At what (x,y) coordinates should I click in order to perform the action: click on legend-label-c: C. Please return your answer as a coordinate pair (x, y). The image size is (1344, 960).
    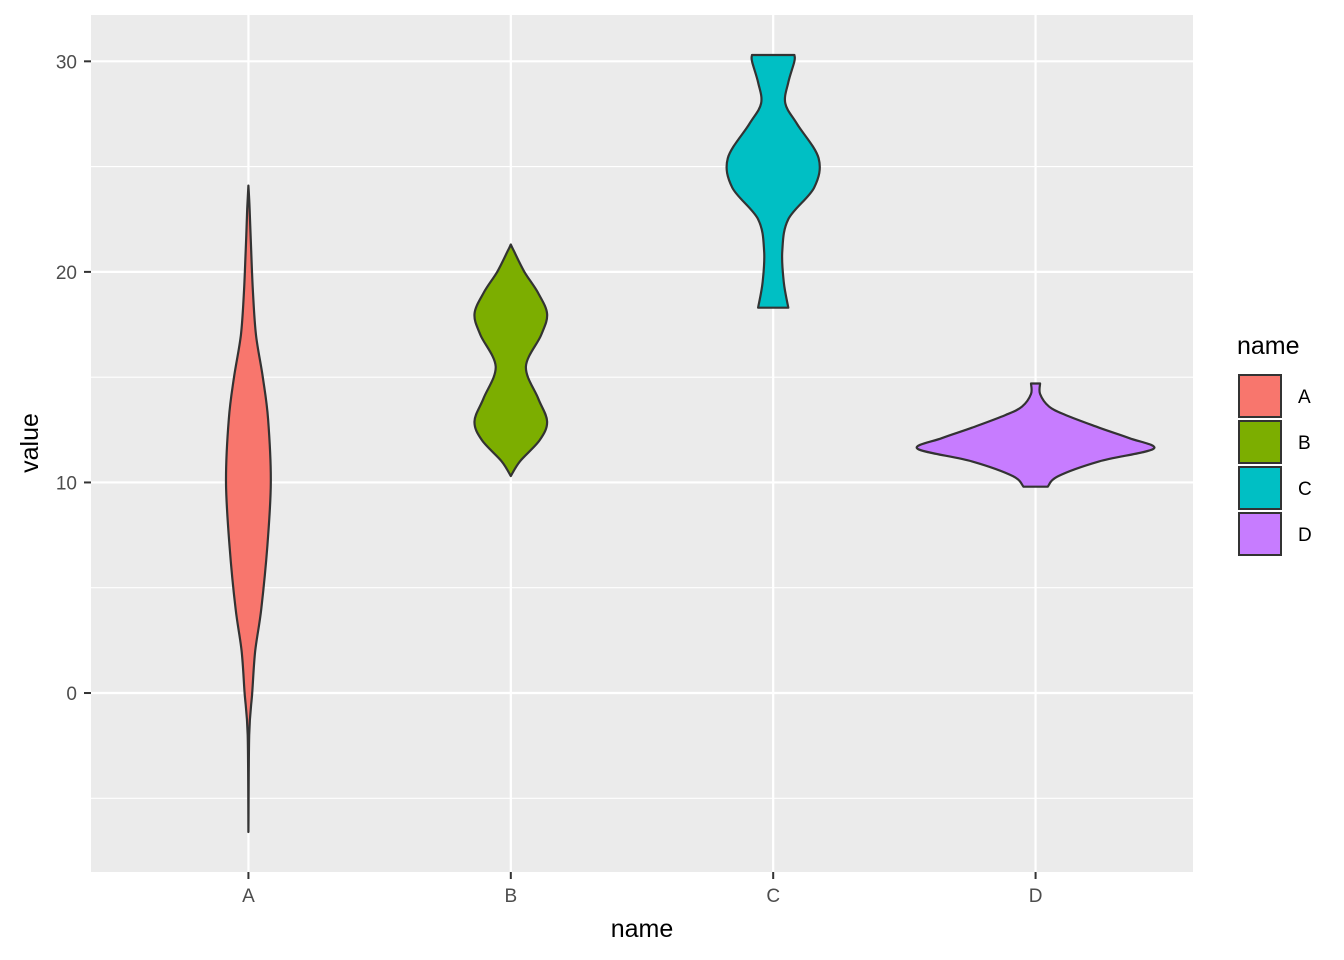
    Looking at the image, I should click on (1305, 489).